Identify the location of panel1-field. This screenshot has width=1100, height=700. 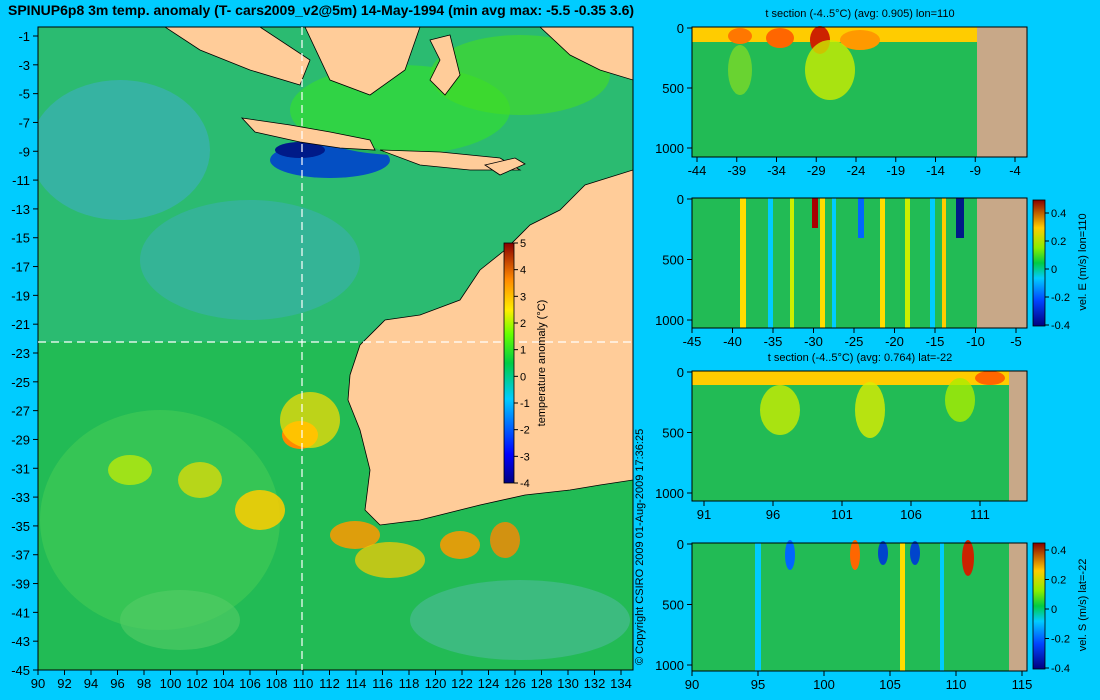
(859, 91).